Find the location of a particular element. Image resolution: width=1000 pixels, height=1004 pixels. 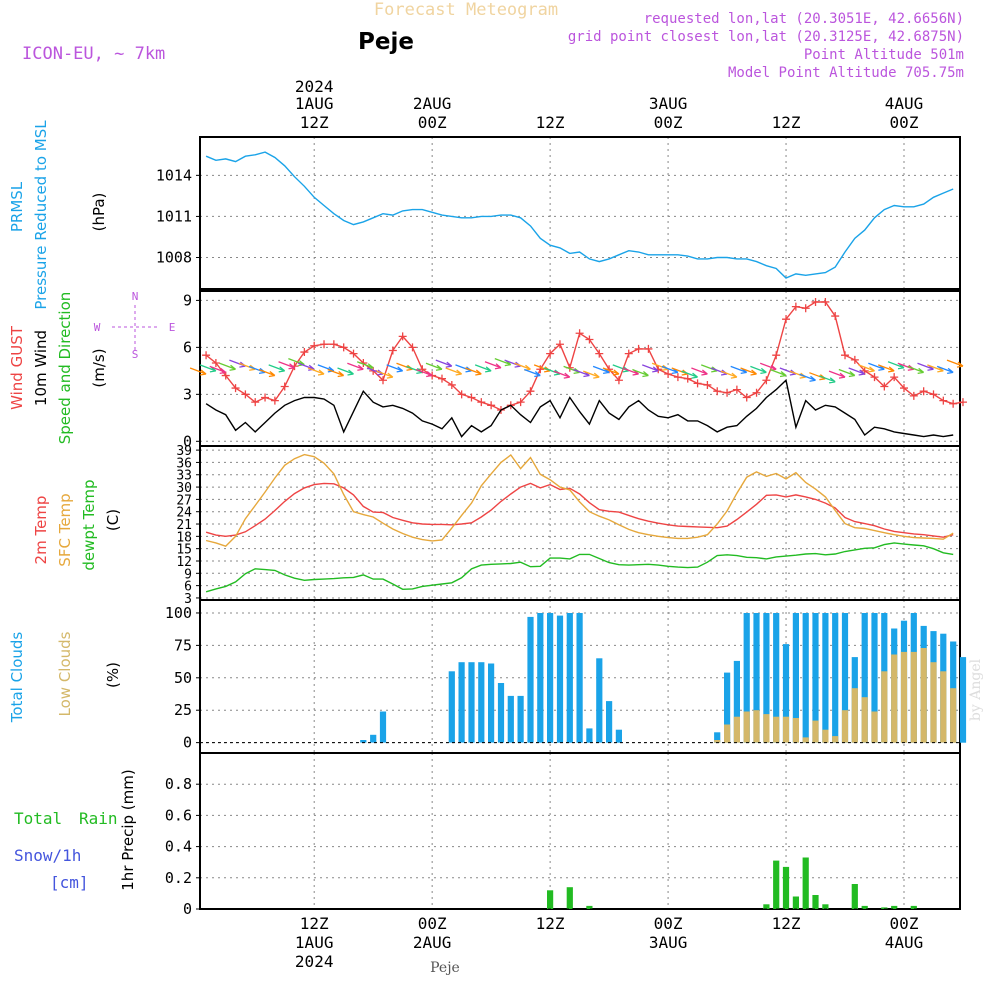

panel-frame-temperature is located at coordinates (580, 523).